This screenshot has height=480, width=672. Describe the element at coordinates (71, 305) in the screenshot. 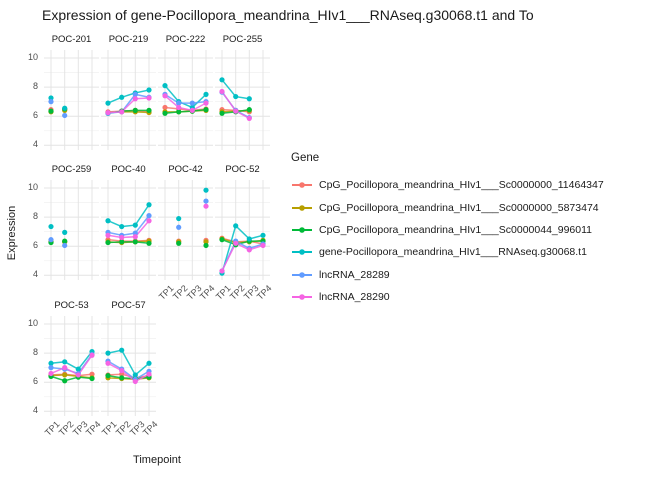

I see `facet-strip-label: POC-53` at that location.